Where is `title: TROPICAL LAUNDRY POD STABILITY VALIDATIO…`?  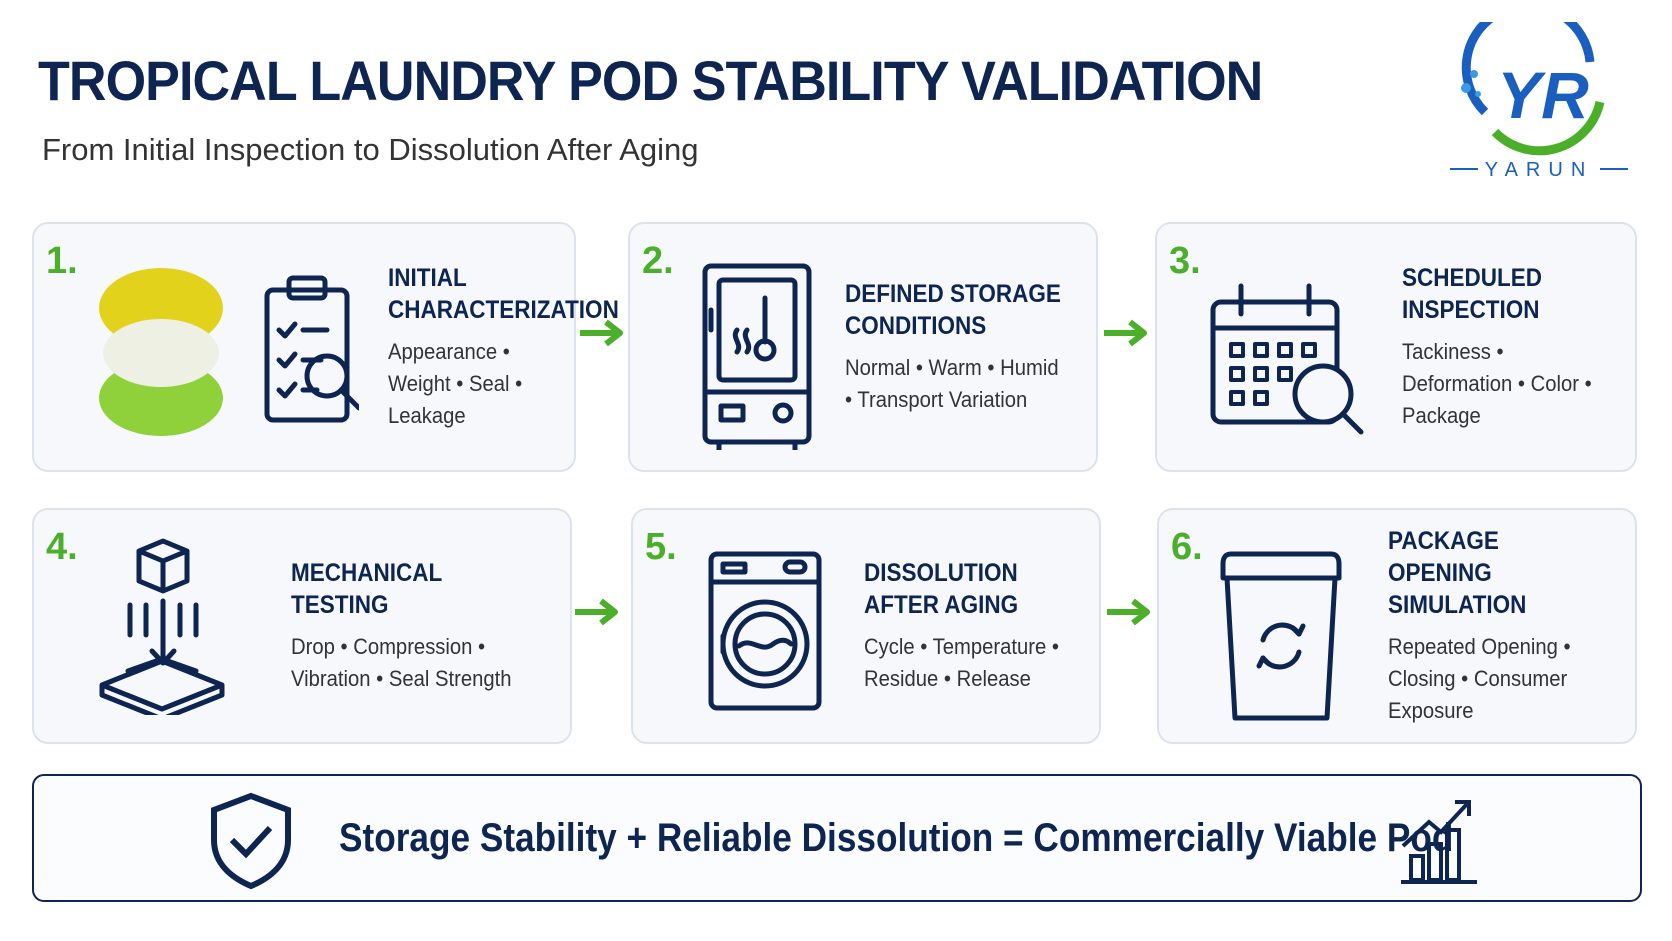
title: TROPICAL LAUNDRY POD STABILITY VALIDATIO… is located at coordinates (650, 80).